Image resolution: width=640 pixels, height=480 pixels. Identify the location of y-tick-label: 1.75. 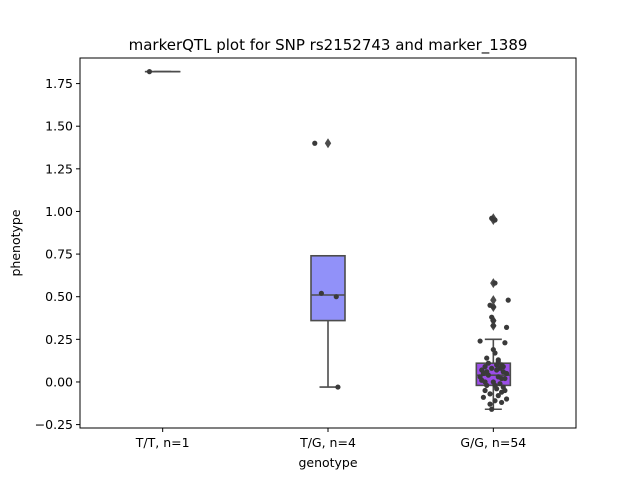
(59, 83).